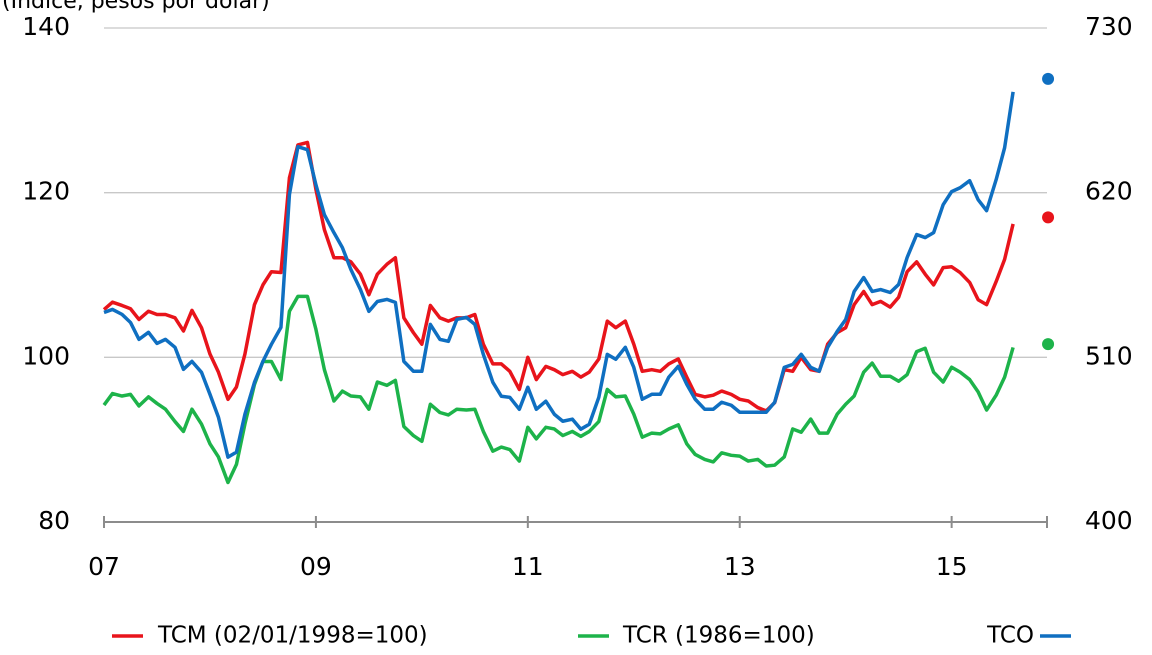  Describe the element at coordinates (104, 566) in the screenshot. I see `x-tick-label: 07` at that location.